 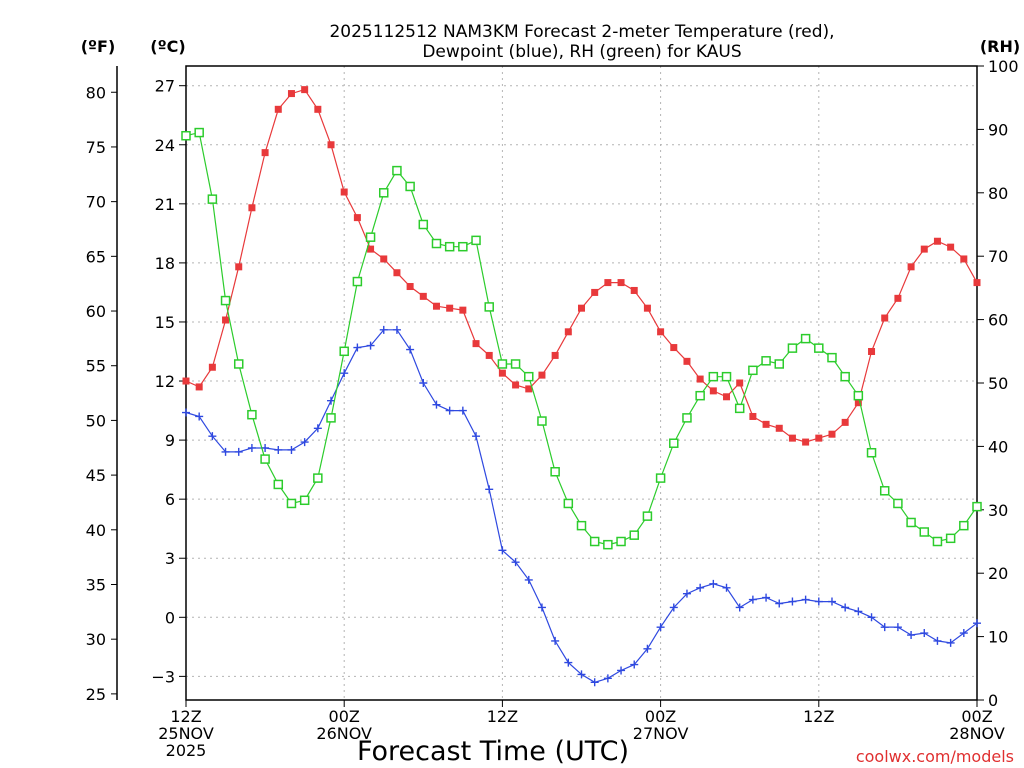 What do you see at coordinates (998, 573) in the screenshot?
I see `rh-tick-label: 20` at bounding box center [998, 573].